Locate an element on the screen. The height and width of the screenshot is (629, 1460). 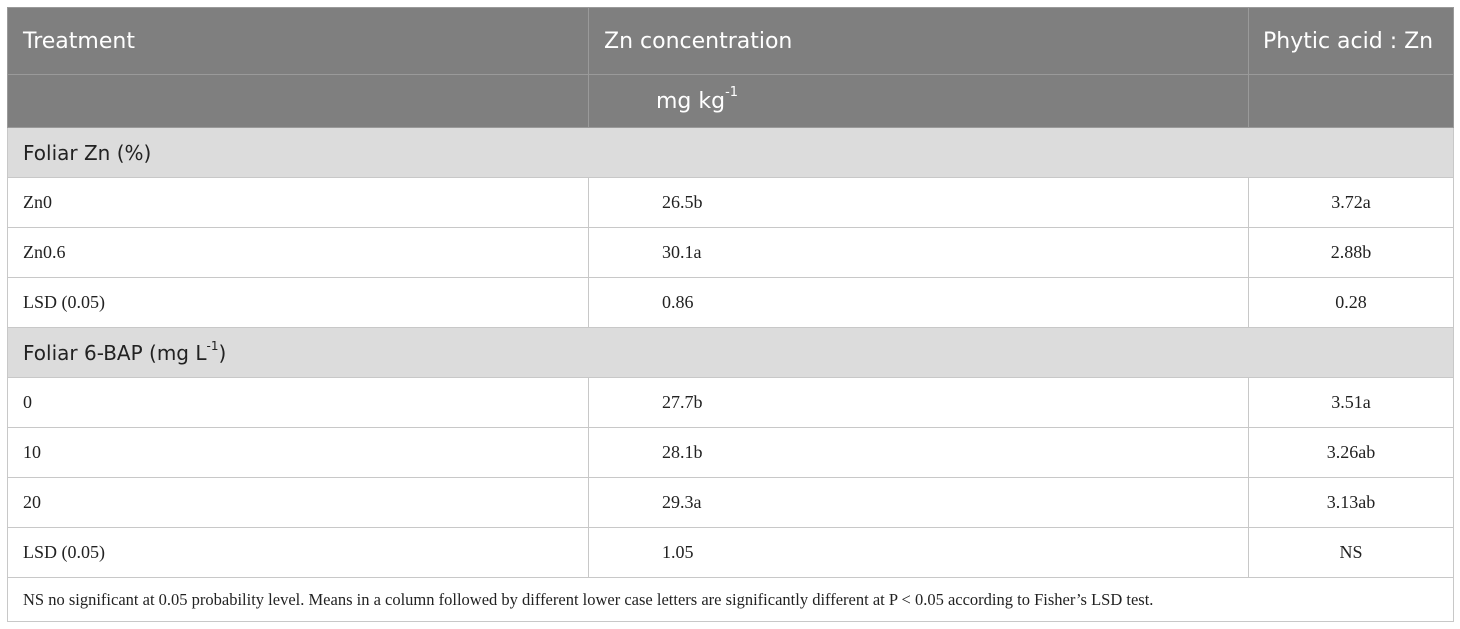
group-row-foliar-bap: Foliar 6-BAP (mg L-1) is located at coordinates (730, 352).